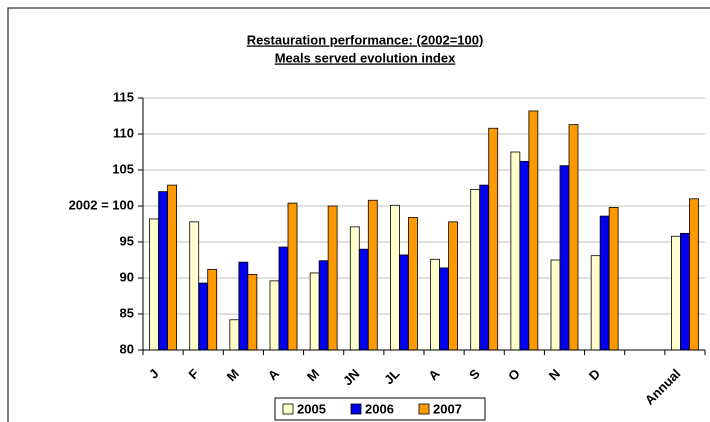 The height and width of the screenshot is (422, 710). I want to click on x-tick-label: S, so click(474, 374).